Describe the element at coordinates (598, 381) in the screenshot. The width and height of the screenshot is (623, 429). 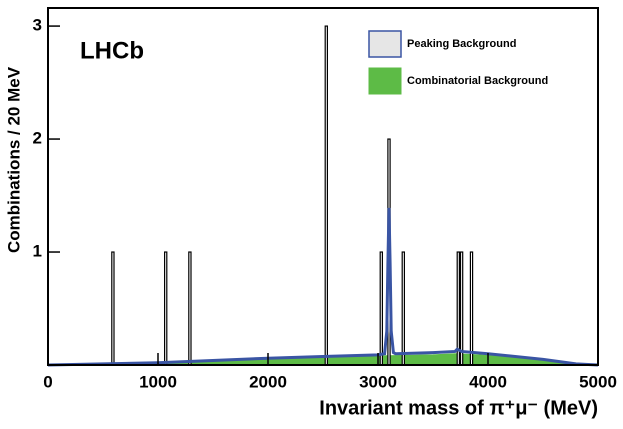
I see `x-tick-label: 5000` at that location.